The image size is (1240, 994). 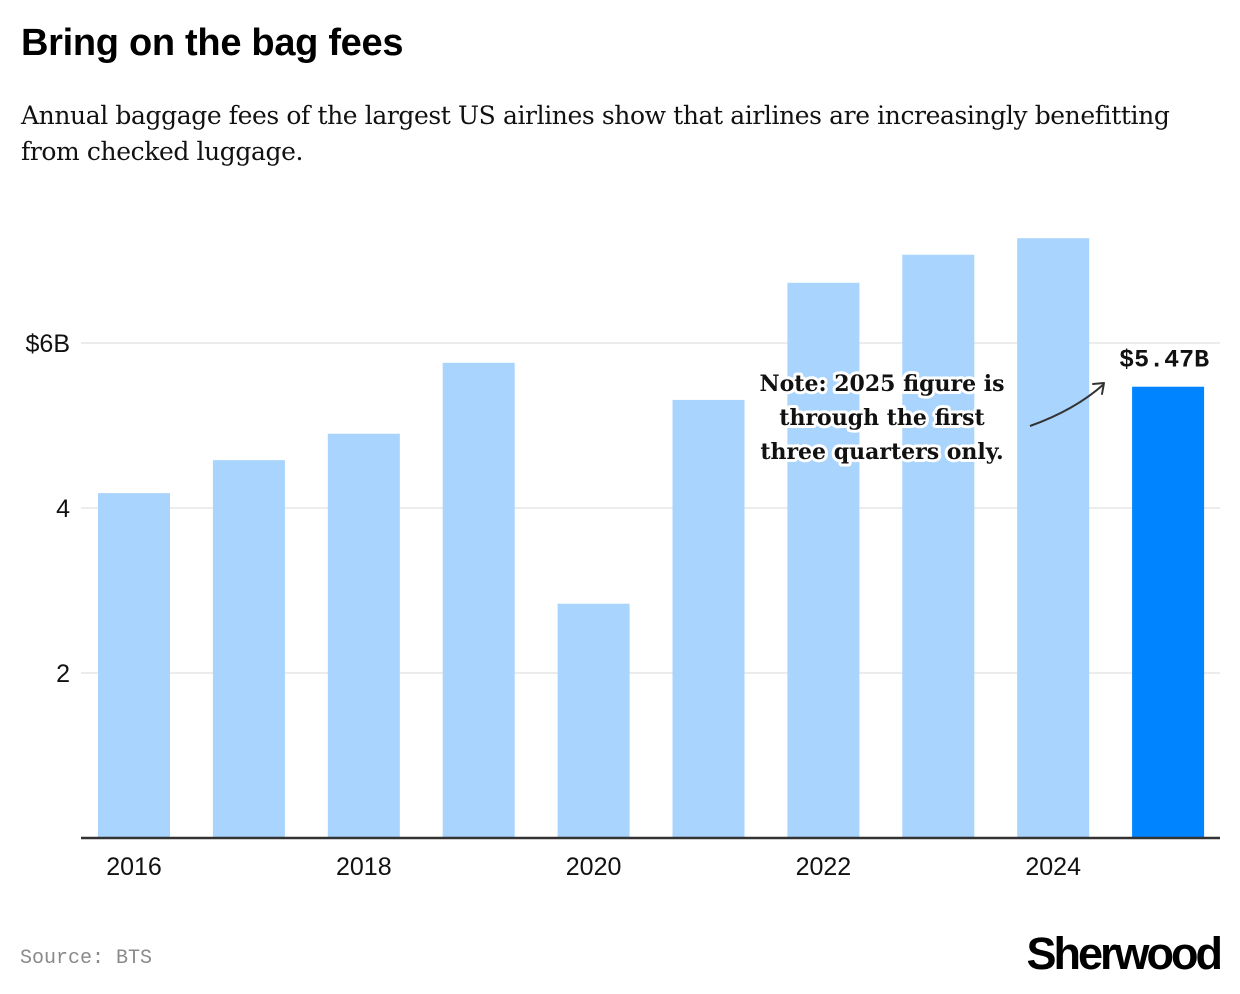 I want to click on y-tick-label: $6B, so click(x=48, y=344).